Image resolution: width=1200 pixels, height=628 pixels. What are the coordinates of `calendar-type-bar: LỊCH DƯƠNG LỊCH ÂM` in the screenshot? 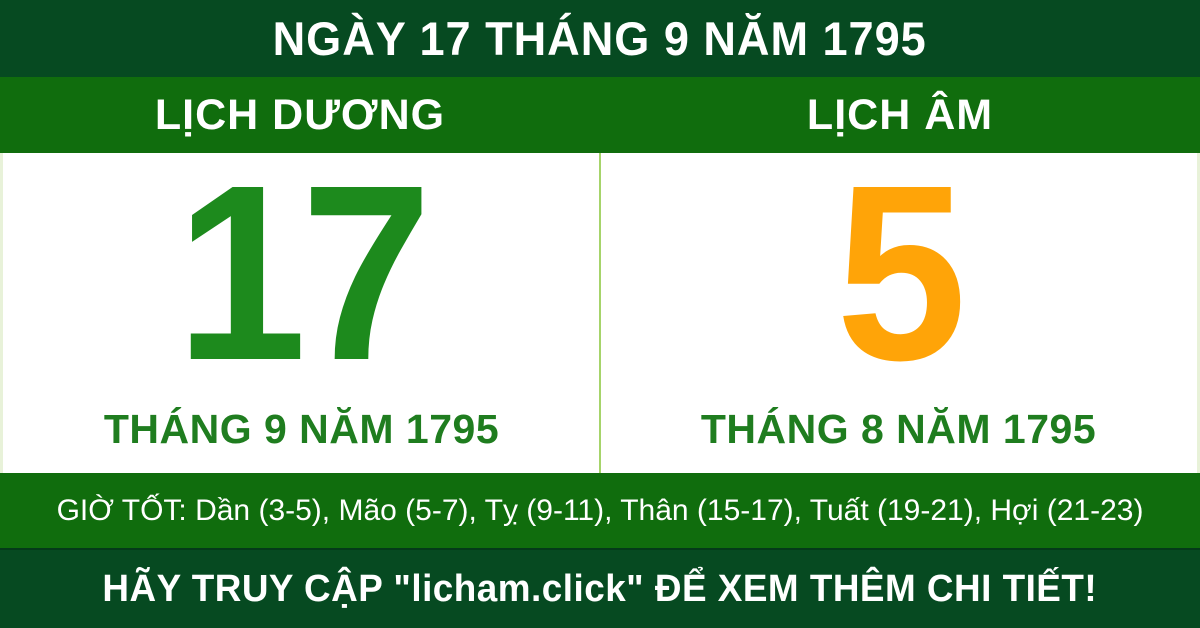 It's located at (600, 115).